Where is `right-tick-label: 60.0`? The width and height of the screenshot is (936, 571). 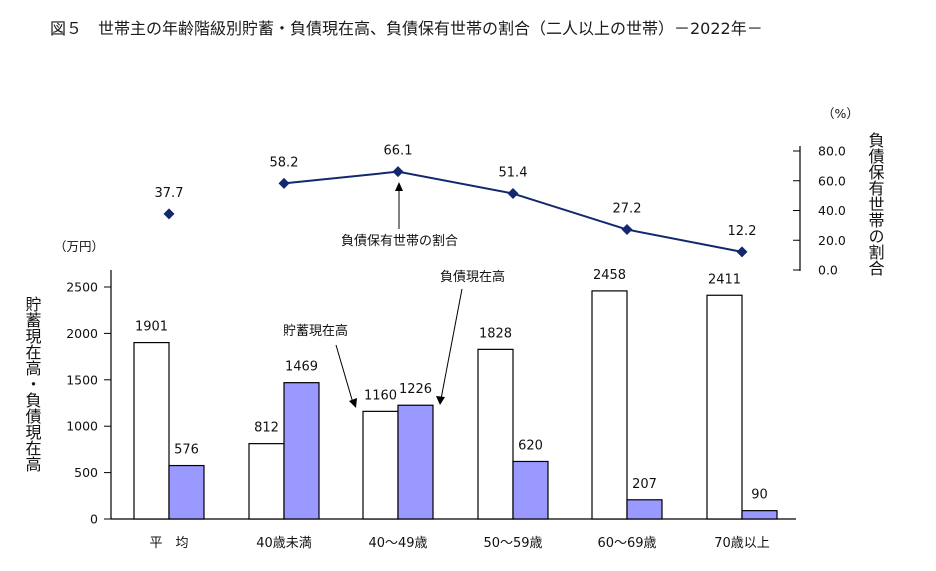
right-tick-label: 60.0 is located at coordinates (832, 180).